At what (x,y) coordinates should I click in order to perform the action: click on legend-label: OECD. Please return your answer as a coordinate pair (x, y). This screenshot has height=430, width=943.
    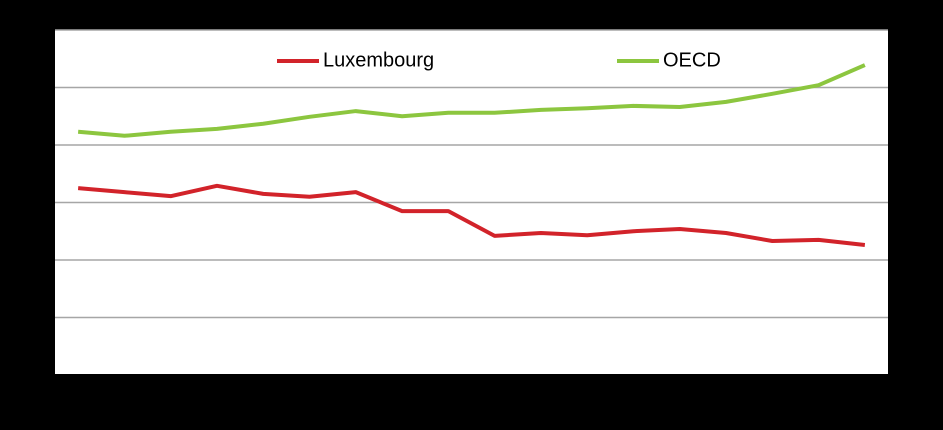
    Looking at the image, I should click on (692, 60).